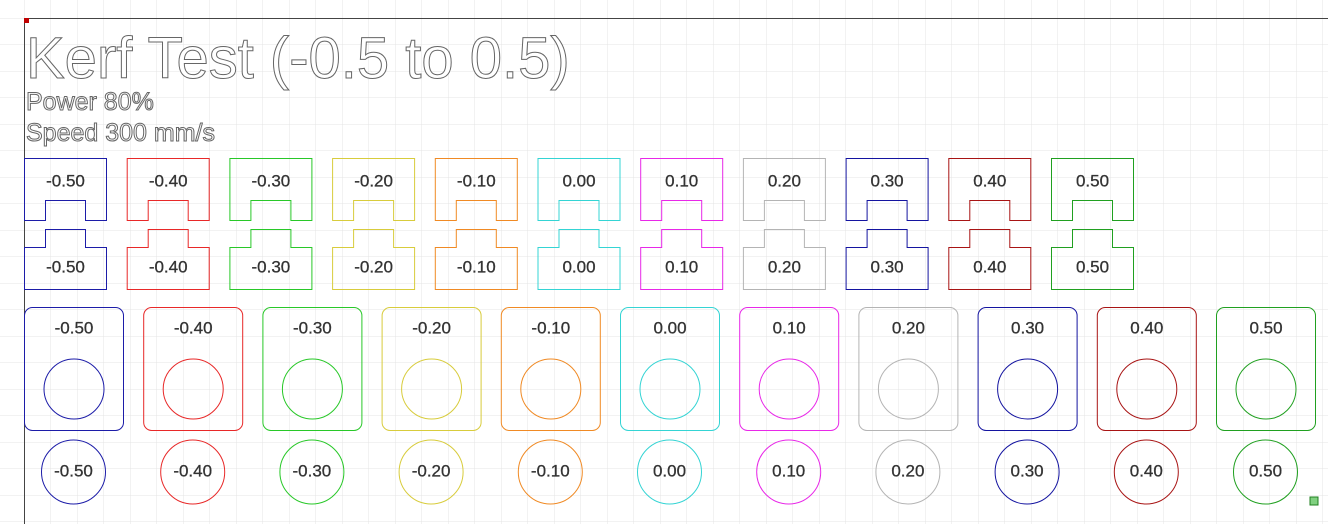 This screenshot has width=1328, height=524. What do you see at coordinates (1027, 327) in the screenshot?
I see `hole-label: 0.30` at bounding box center [1027, 327].